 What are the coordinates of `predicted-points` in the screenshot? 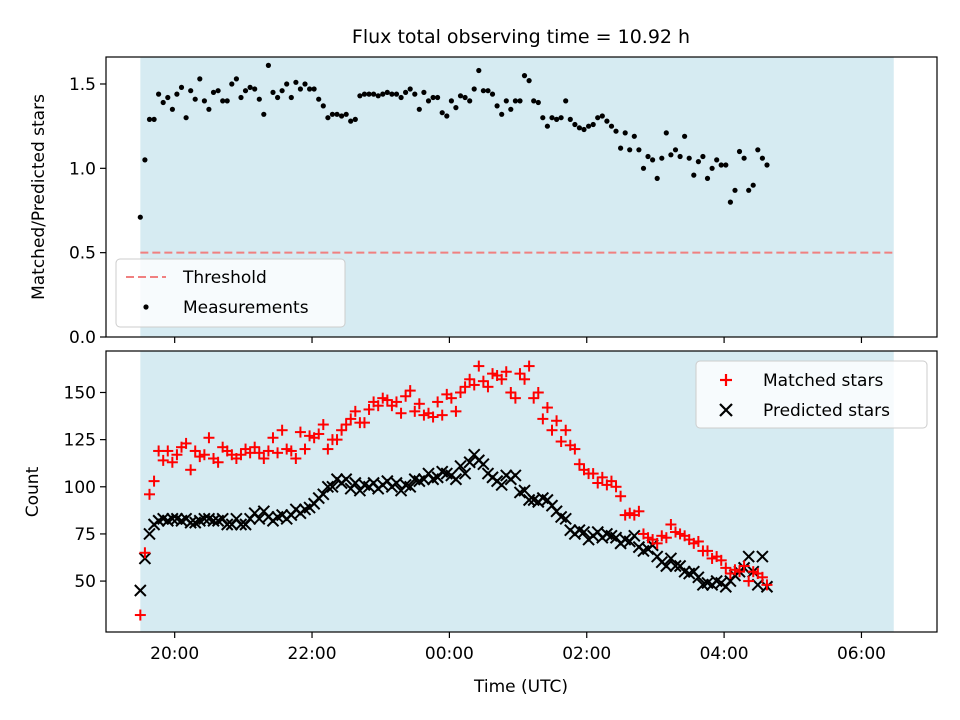 It's located at (454, 522).